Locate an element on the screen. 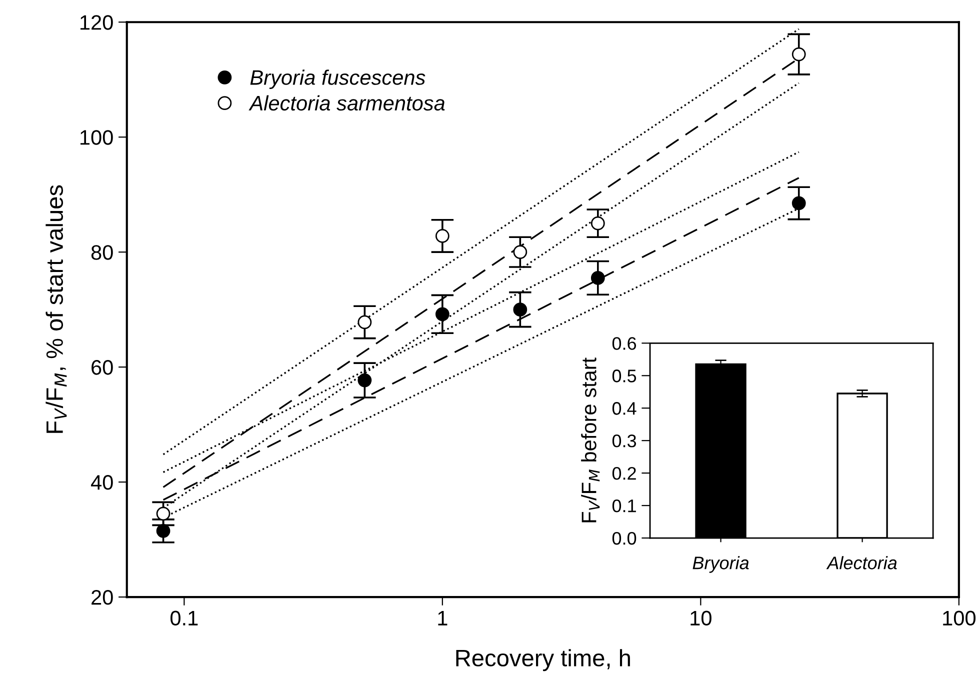  y-tick-label: 0.1 is located at coordinates (624, 505).